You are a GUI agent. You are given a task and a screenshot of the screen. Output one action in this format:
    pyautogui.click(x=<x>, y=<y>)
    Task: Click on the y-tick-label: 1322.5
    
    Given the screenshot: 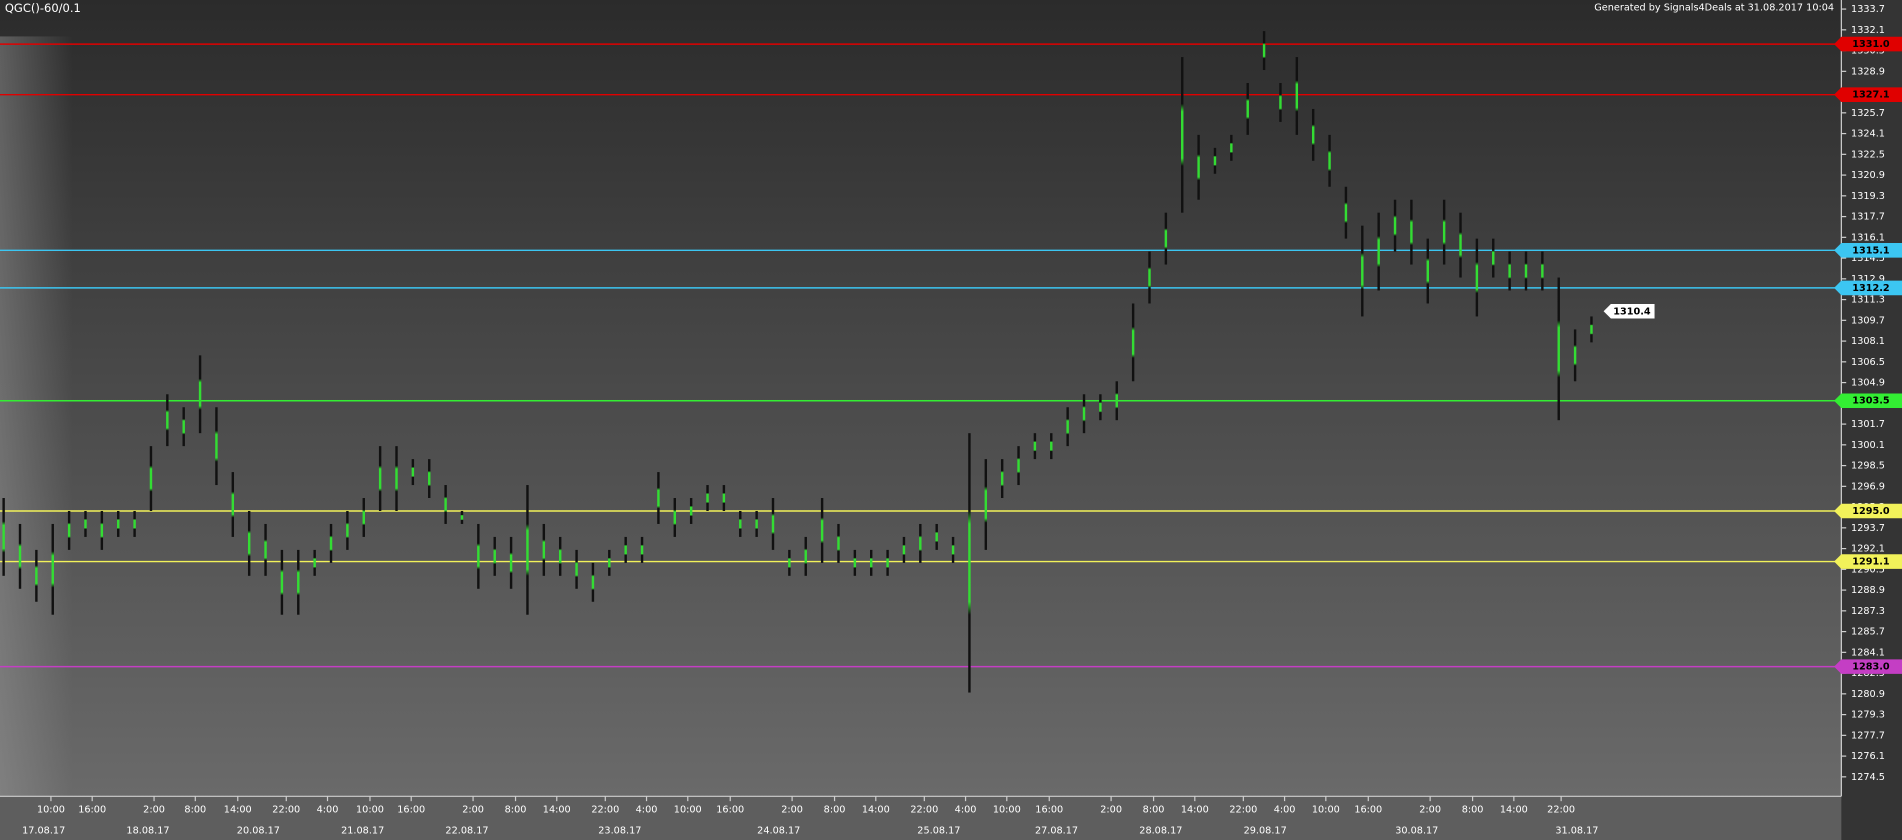 What is the action you would take?
    pyautogui.click(x=1868, y=154)
    